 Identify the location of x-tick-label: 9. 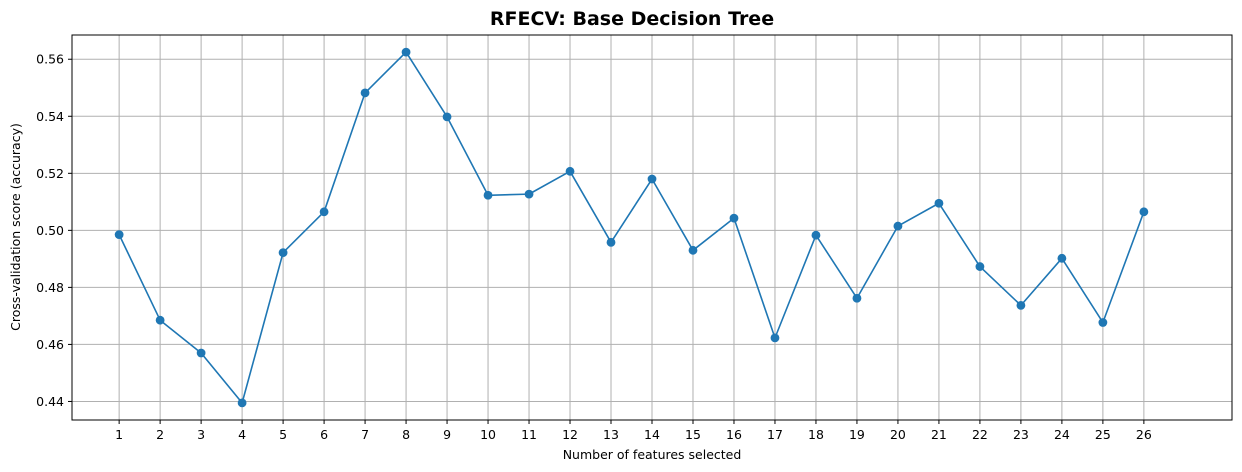
(447, 434).